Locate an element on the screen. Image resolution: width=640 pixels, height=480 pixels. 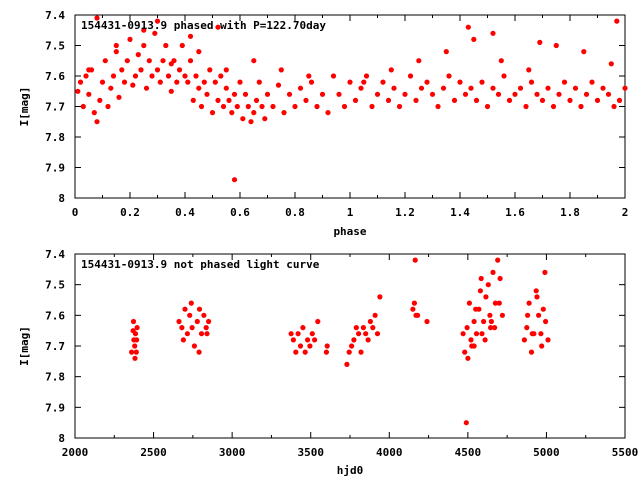
y-tick-label: 7.6 is located at coordinates (55, 76).